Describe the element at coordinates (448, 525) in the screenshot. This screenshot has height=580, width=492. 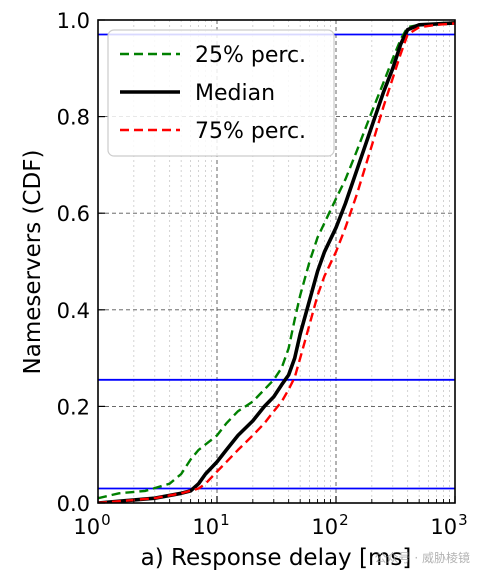
I see `x-tick-label: 10³` at that location.